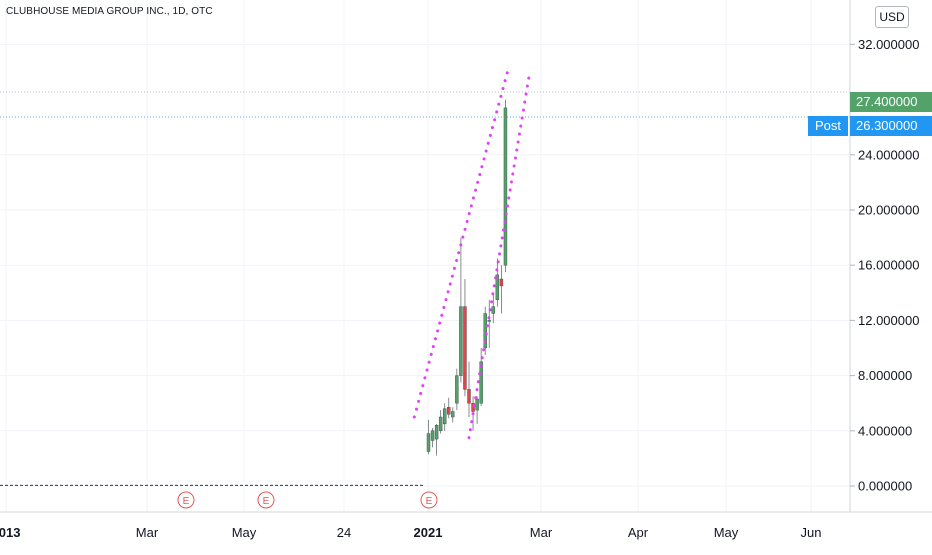  I want to click on x-tick-label: Apr, so click(638, 532).